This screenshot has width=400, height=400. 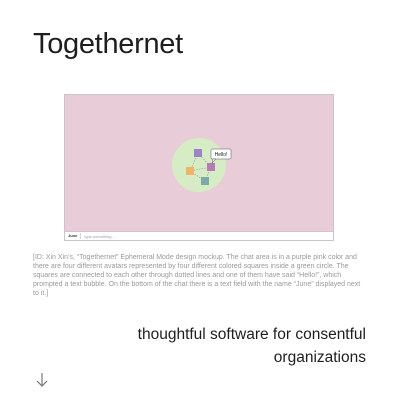 I want to click on orange-avatar, so click(x=190, y=171).